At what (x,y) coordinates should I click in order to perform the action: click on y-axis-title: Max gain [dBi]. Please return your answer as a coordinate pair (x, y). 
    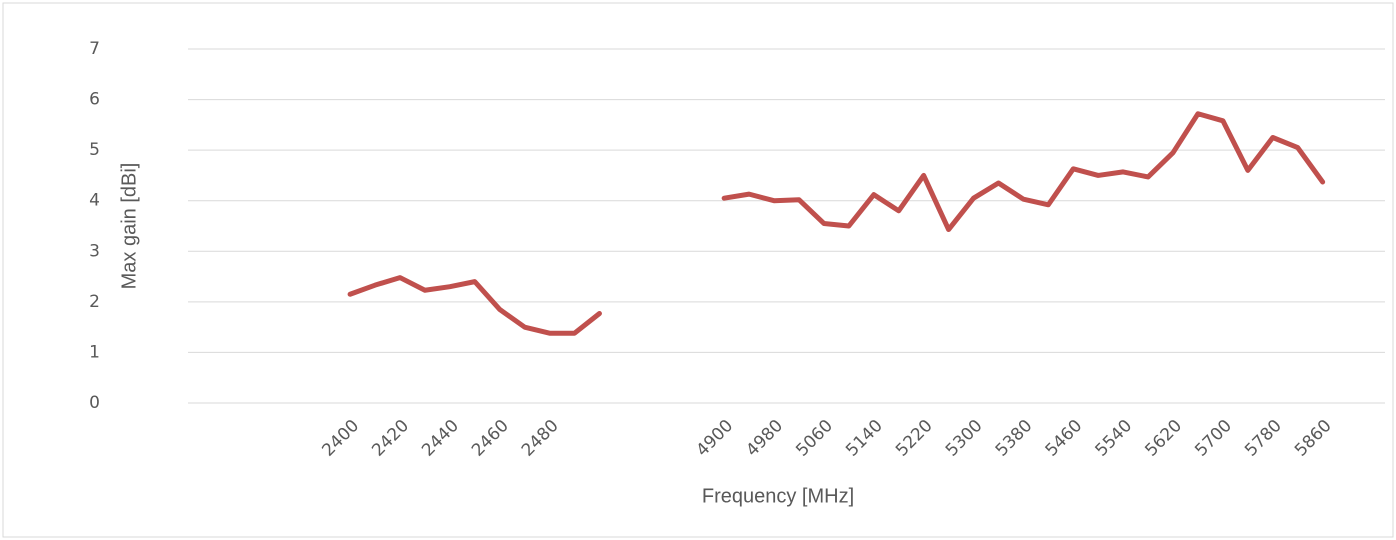
    Looking at the image, I should click on (129, 226).